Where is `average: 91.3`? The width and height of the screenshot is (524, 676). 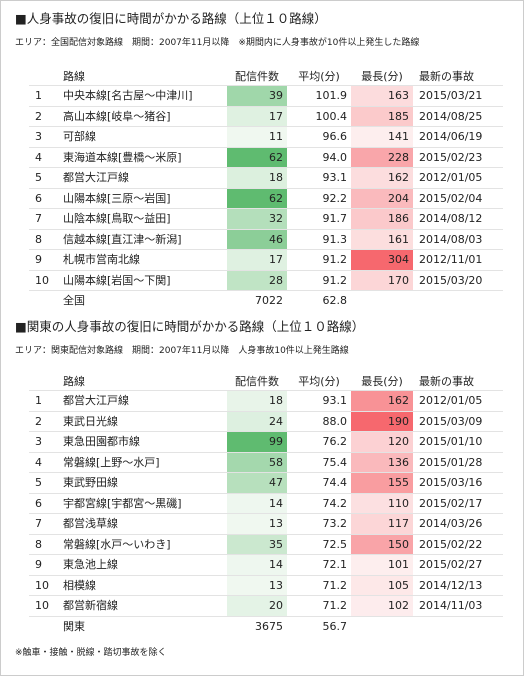 average: 91.3 is located at coordinates (335, 239).